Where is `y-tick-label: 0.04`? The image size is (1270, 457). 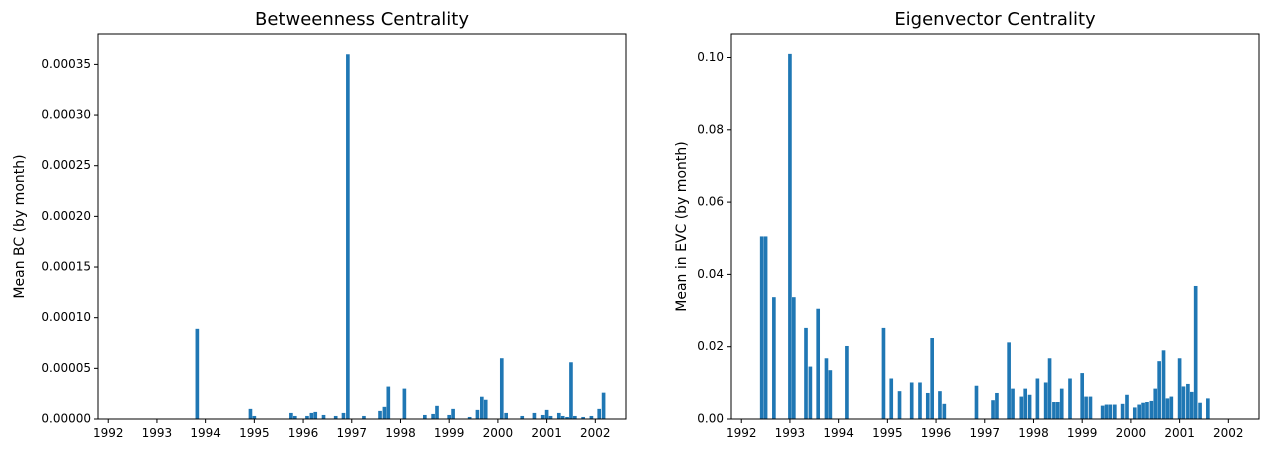
y-tick-label: 0.04 is located at coordinates (710, 274).